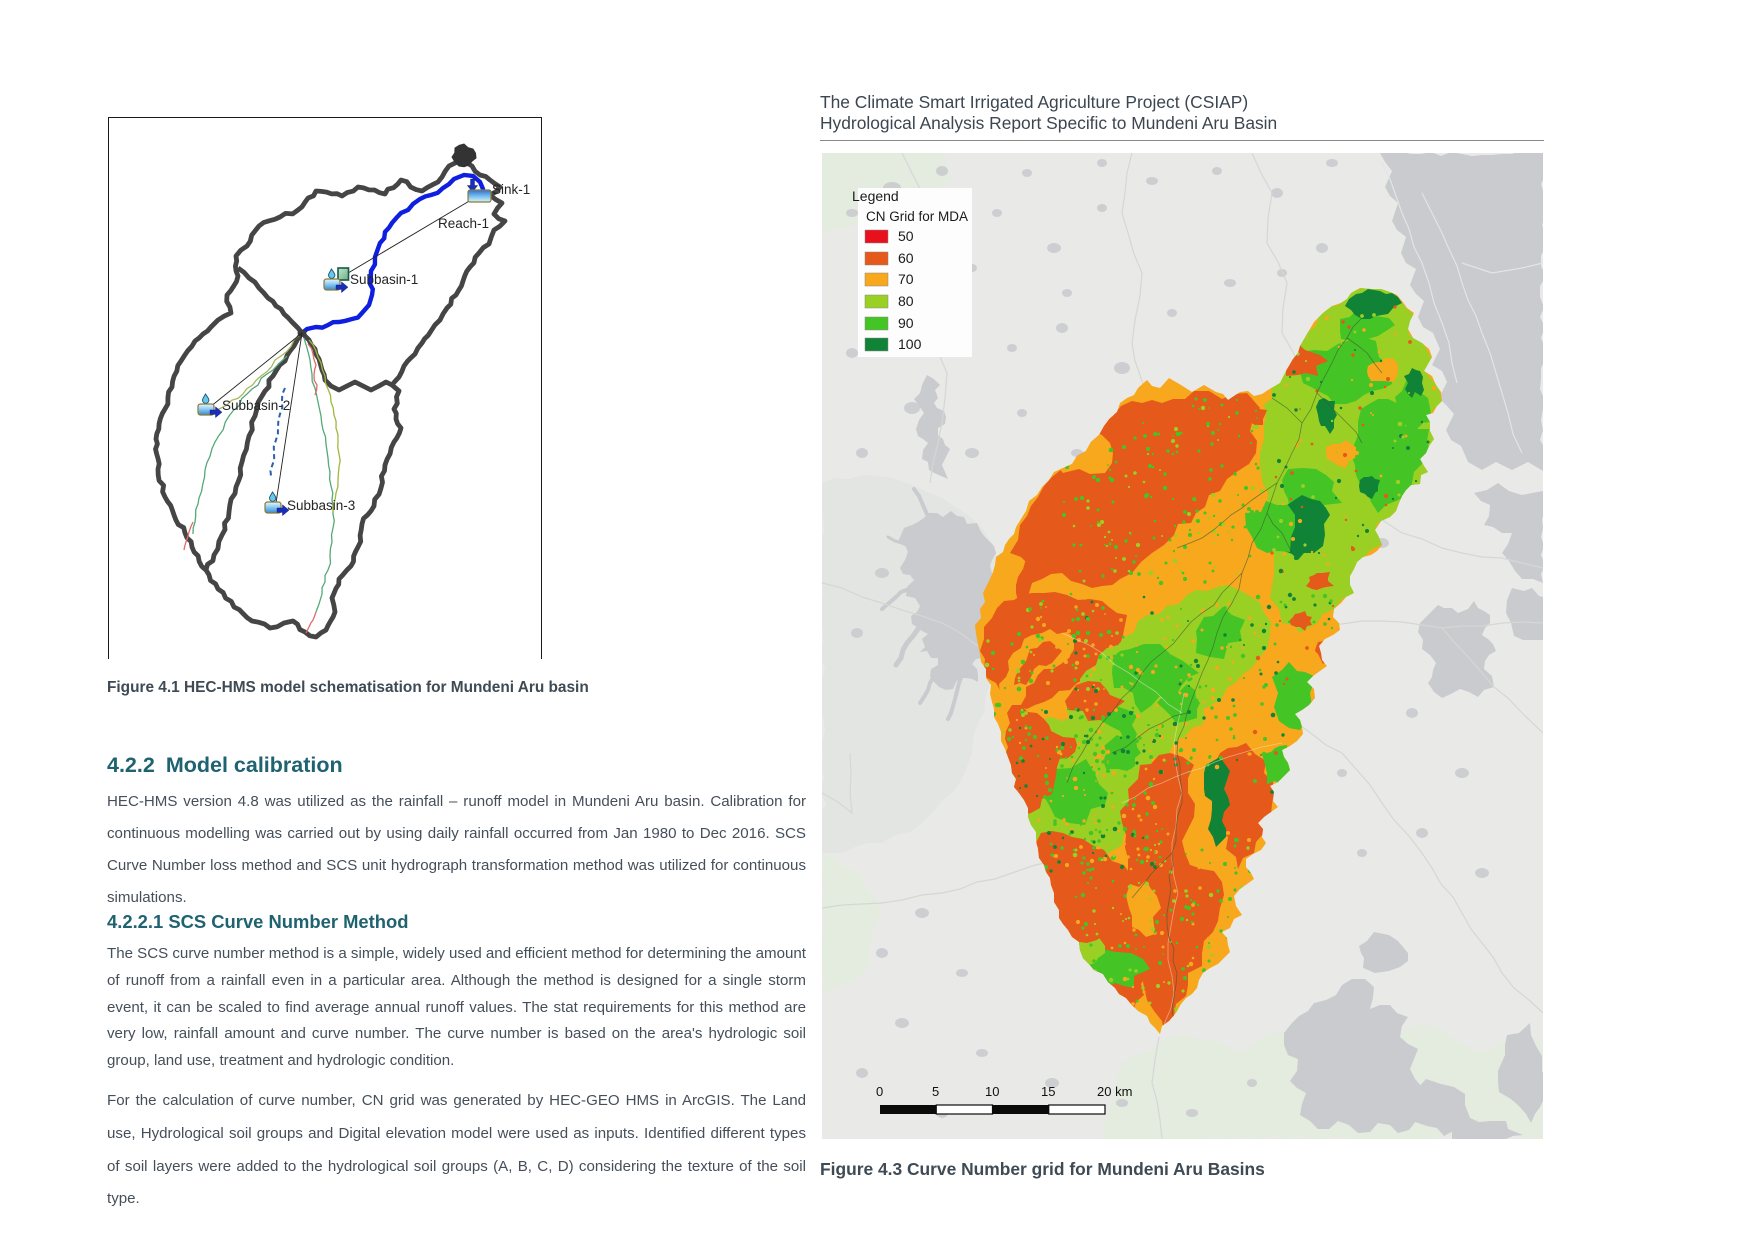  Describe the element at coordinates (1114, 1091) in the screenshot. I see `svg-text: 20 km` at that location.